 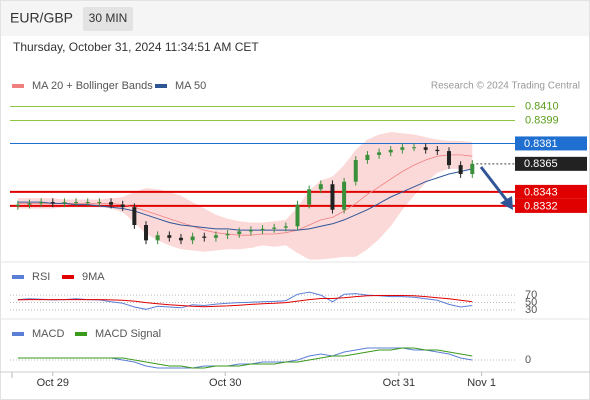 I want to click on legend-label: MA 50, so click(x=190, y=86).